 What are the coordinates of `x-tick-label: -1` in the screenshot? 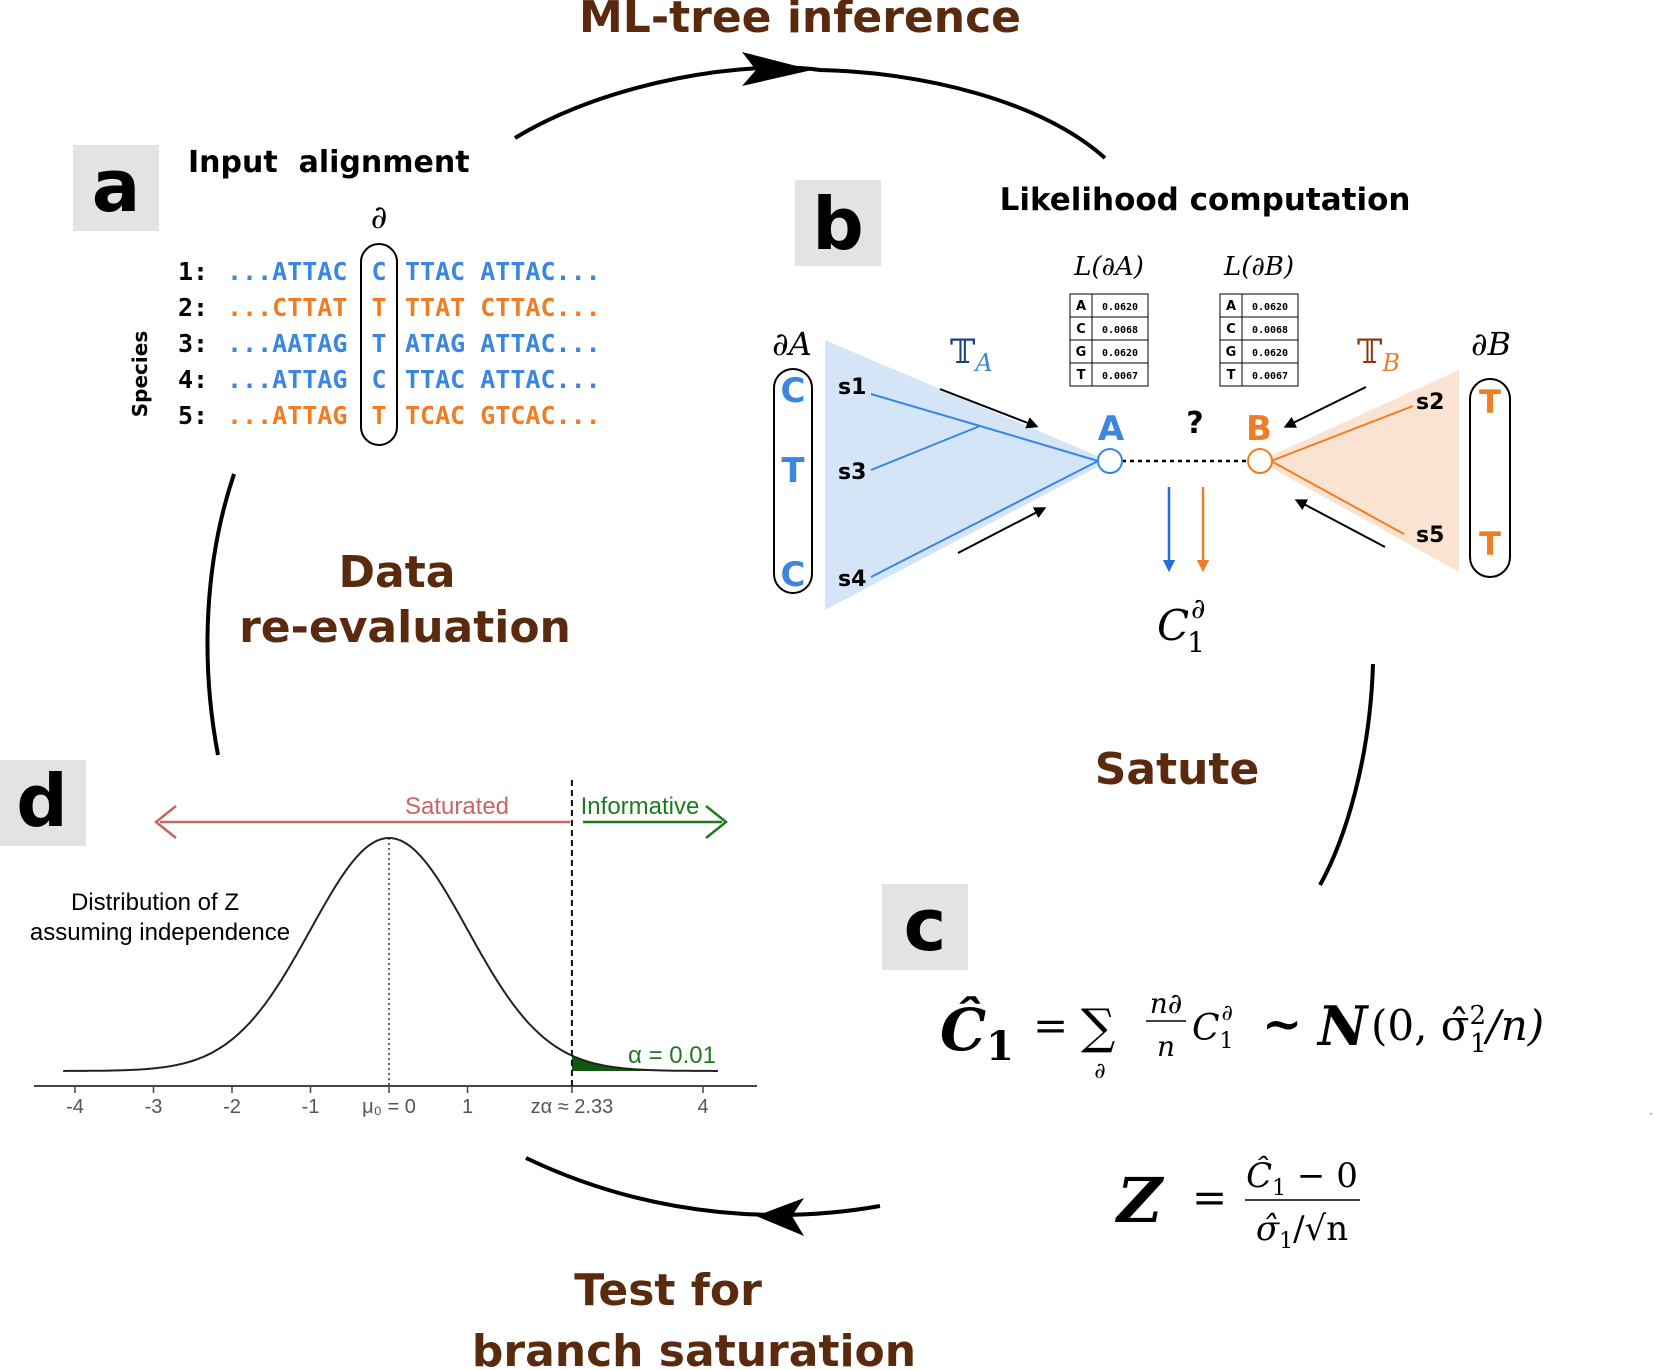 It's located at (311, 1107).